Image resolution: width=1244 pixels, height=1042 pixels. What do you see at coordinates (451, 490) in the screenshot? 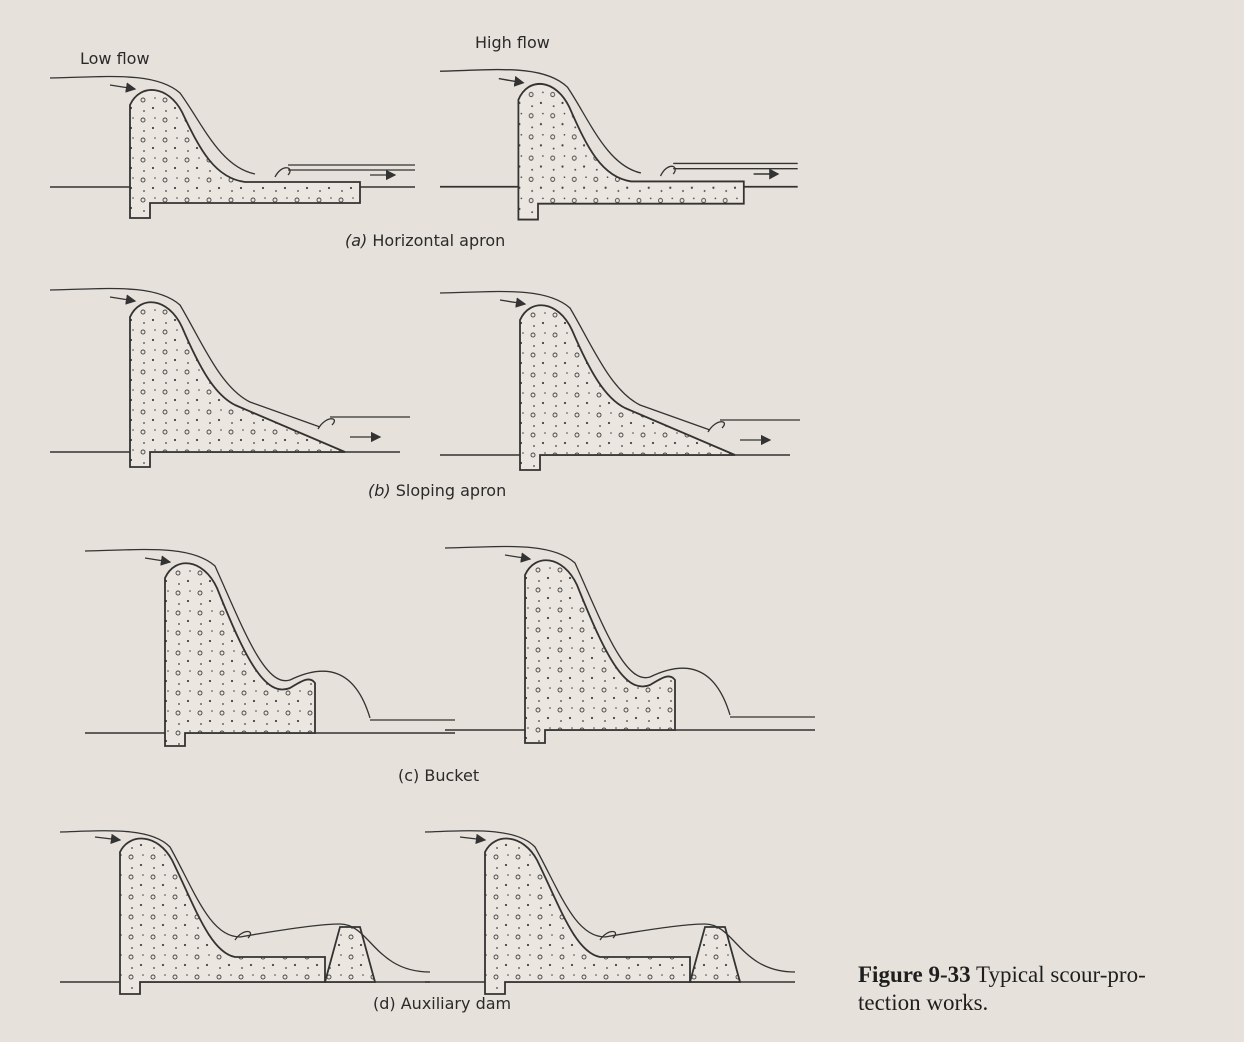
I see `panel-title: Sloping apron` at bounding box center [451, 490].